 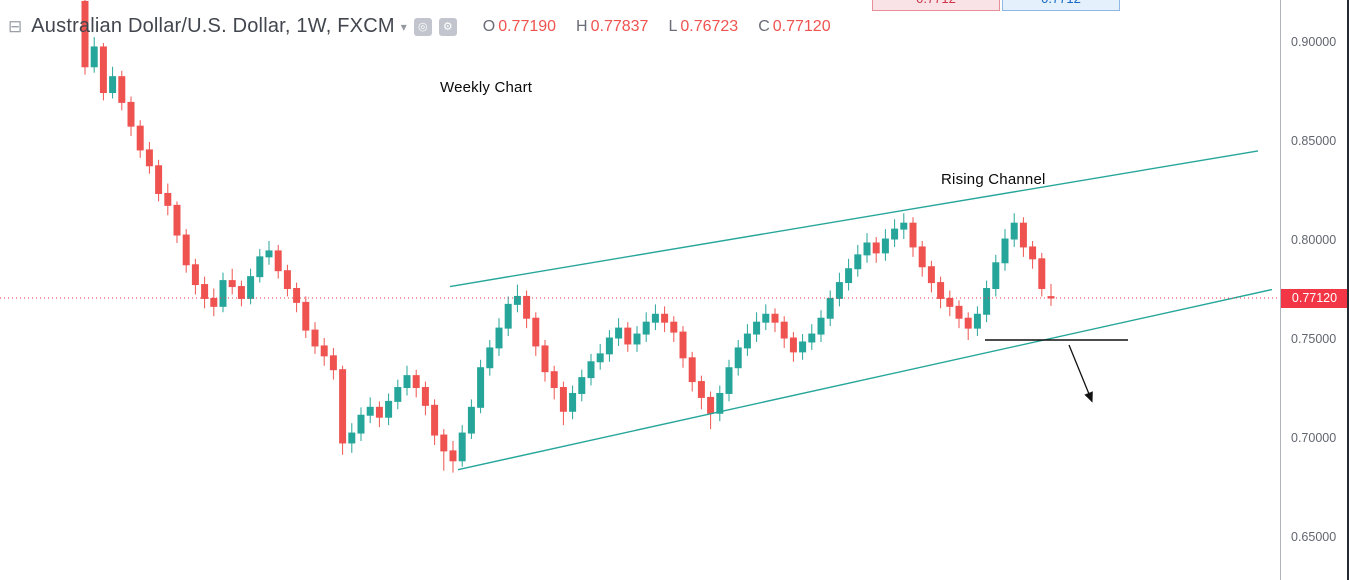 I want to click on channel-upper-trendline, so click(x=854, y=219).